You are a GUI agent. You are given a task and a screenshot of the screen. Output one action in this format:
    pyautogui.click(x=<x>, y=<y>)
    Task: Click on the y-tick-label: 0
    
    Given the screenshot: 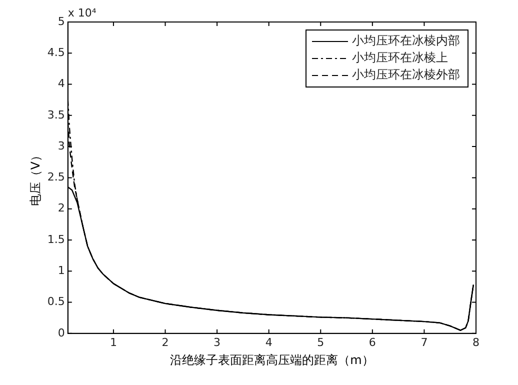 What is the action you would take?
    pyautogui.click(x=61, y=333)
    